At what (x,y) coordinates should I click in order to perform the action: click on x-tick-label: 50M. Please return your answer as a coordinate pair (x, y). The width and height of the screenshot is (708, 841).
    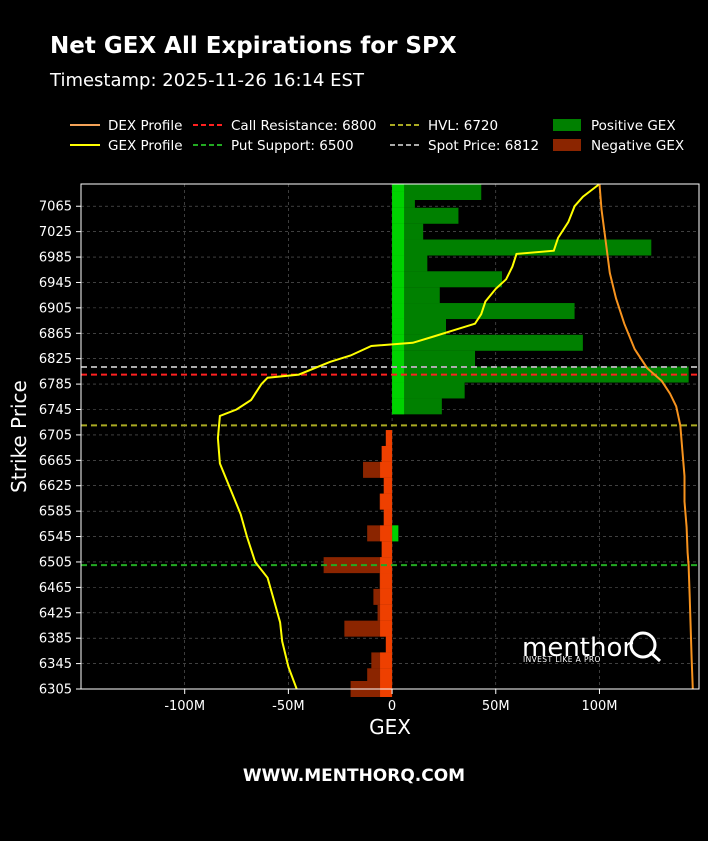
    Looking at the image, I should click on (496, 706).